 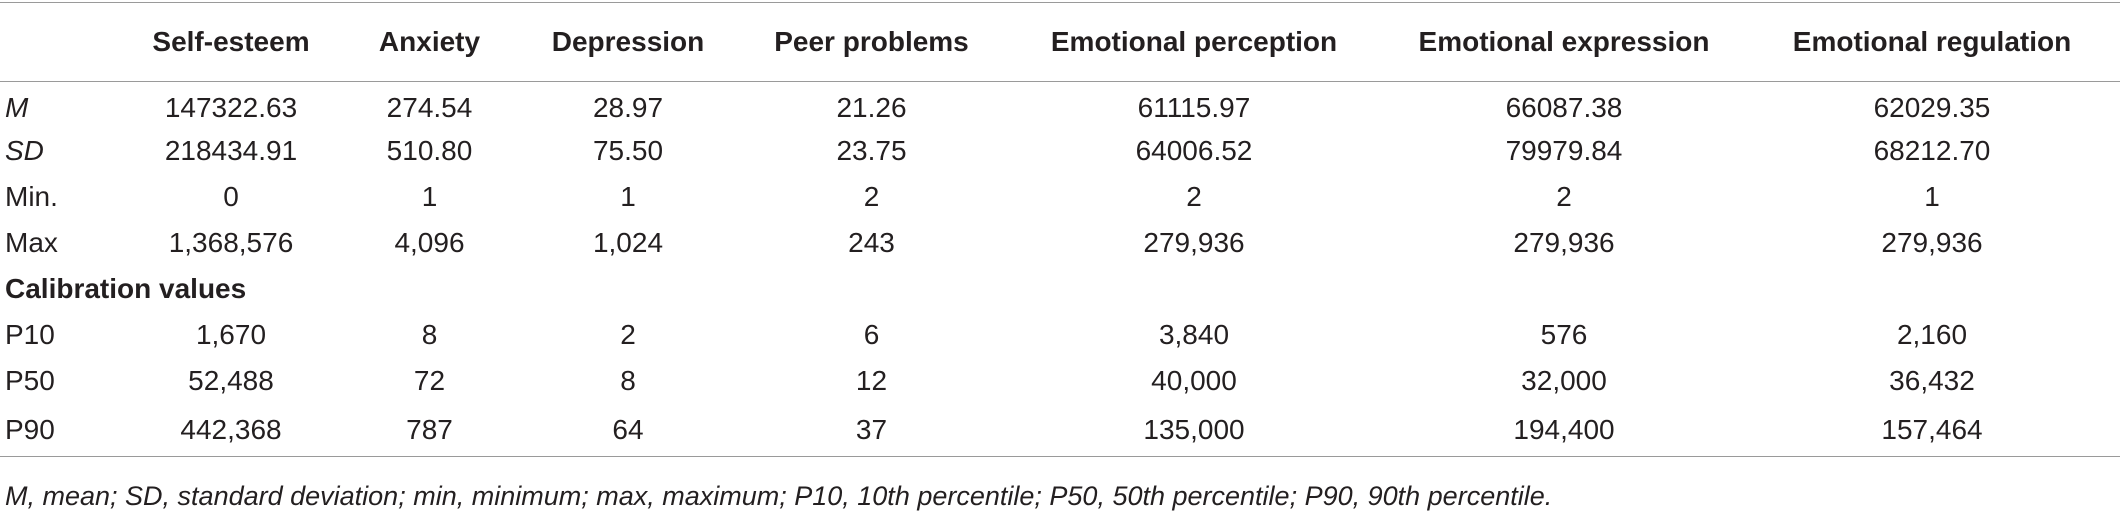 What do you see at coordinates (1194, 150) in the screenshot?
I see `table-cell: 64006.52` at bounding box center [1194, 150].